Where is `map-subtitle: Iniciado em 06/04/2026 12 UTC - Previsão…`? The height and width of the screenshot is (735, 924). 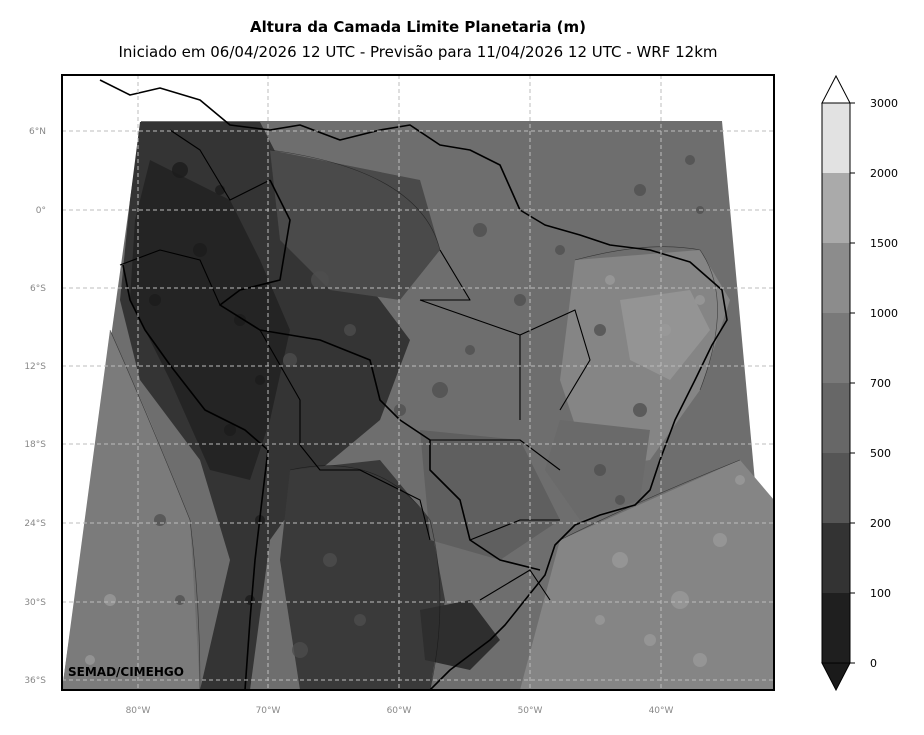 map-subtitle: Iniciado em 06/04/2026 12 UTC - Previsão… is located at coordinates (418, 52).